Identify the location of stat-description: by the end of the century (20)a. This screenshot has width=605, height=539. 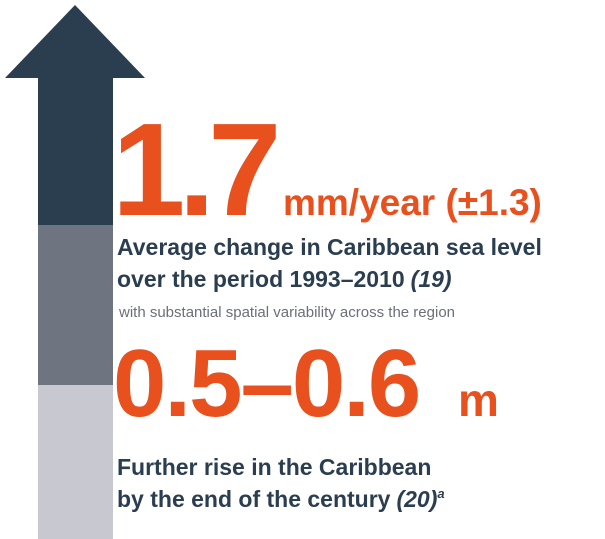
(281, 499).